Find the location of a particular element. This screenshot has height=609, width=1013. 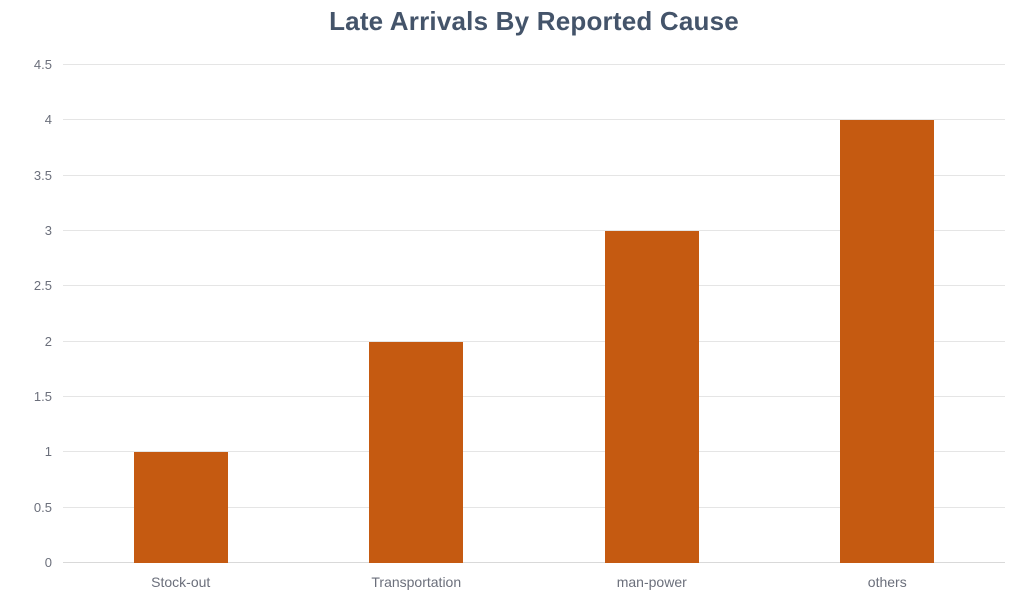

x-tick-label: man-power is located at coordinates (651, 582).